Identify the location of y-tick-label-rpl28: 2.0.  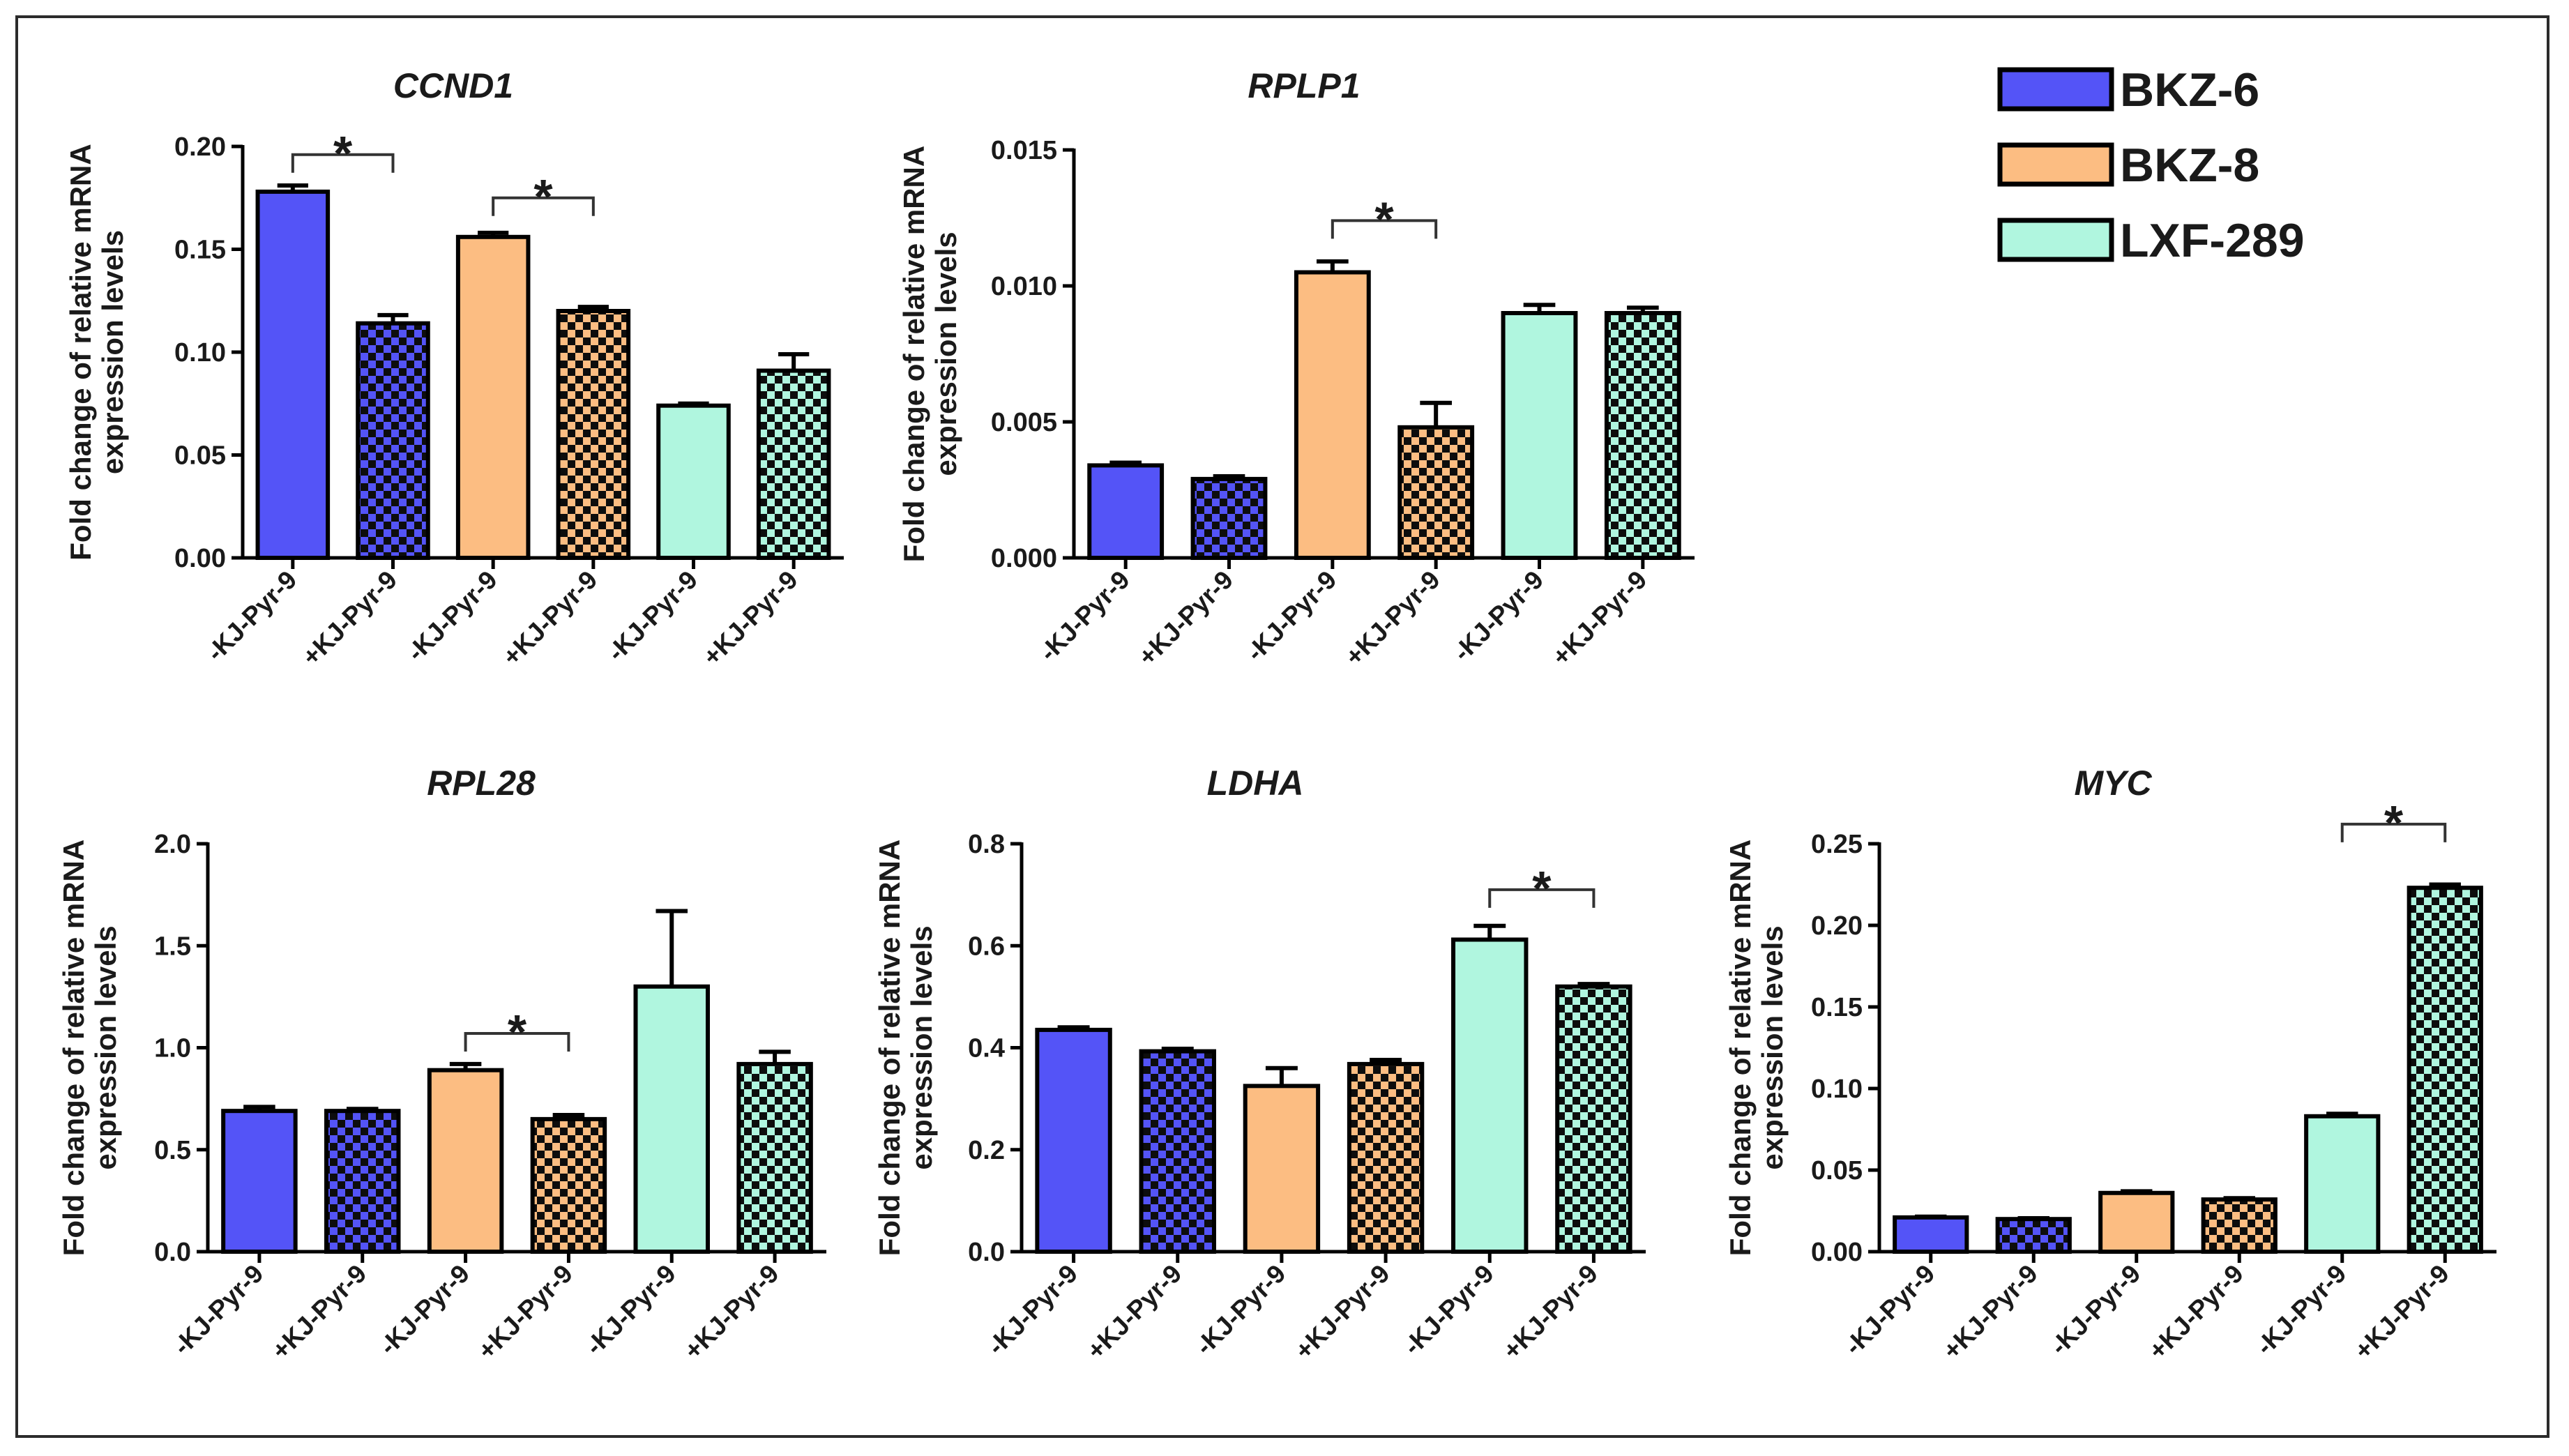
(172, 844).